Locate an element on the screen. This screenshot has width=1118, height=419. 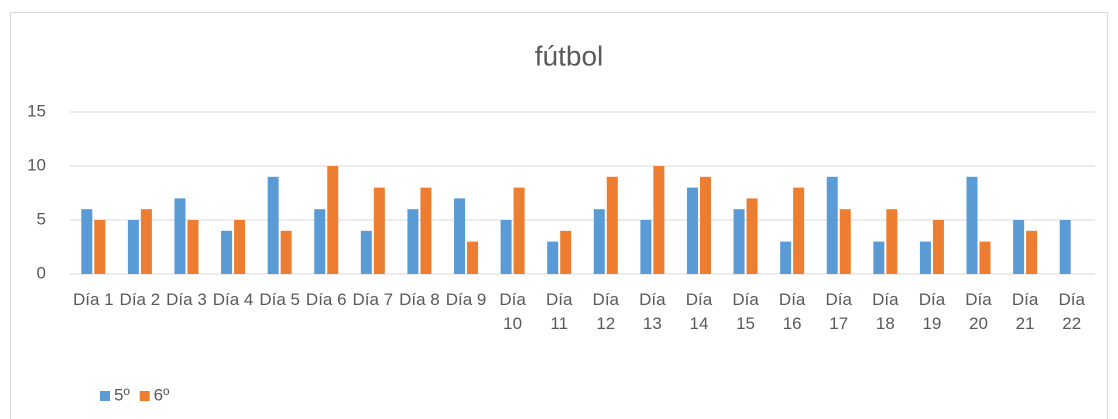
x-tick-label: Día 14 is located at coordinates (699, 311).